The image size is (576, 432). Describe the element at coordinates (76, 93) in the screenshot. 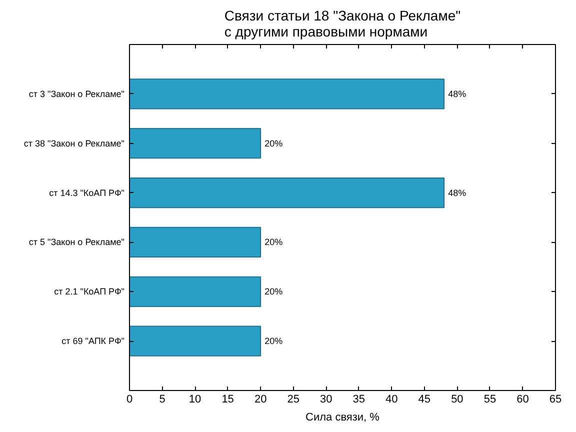

I see `y-tick-label: ст 3 "Закон о Рекламе"` at that location.